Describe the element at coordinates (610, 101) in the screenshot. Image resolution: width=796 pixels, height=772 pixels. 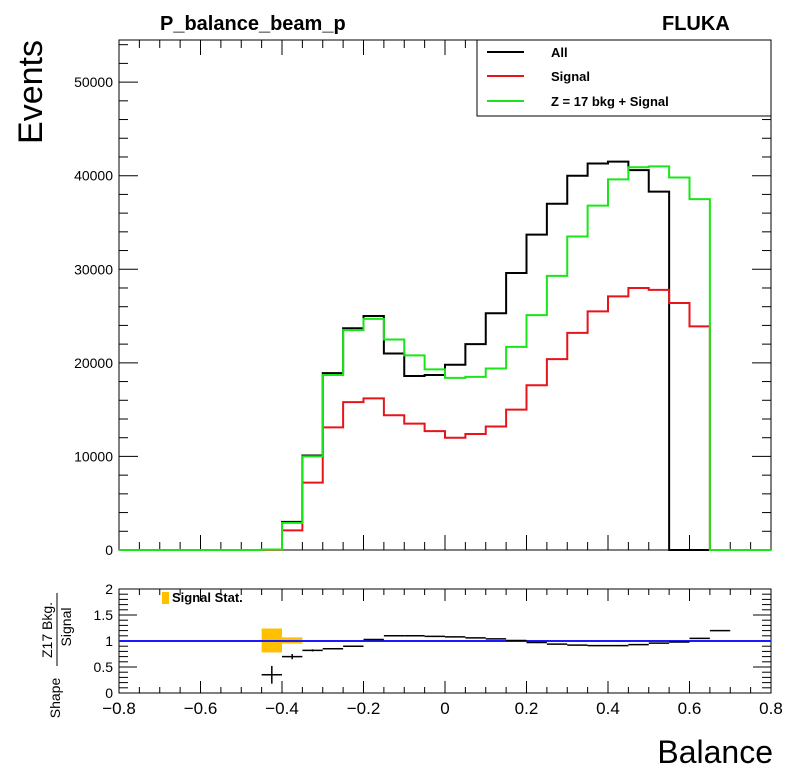
I see `legend-label-z17: Z = 17 bkg + Signal` at that location.